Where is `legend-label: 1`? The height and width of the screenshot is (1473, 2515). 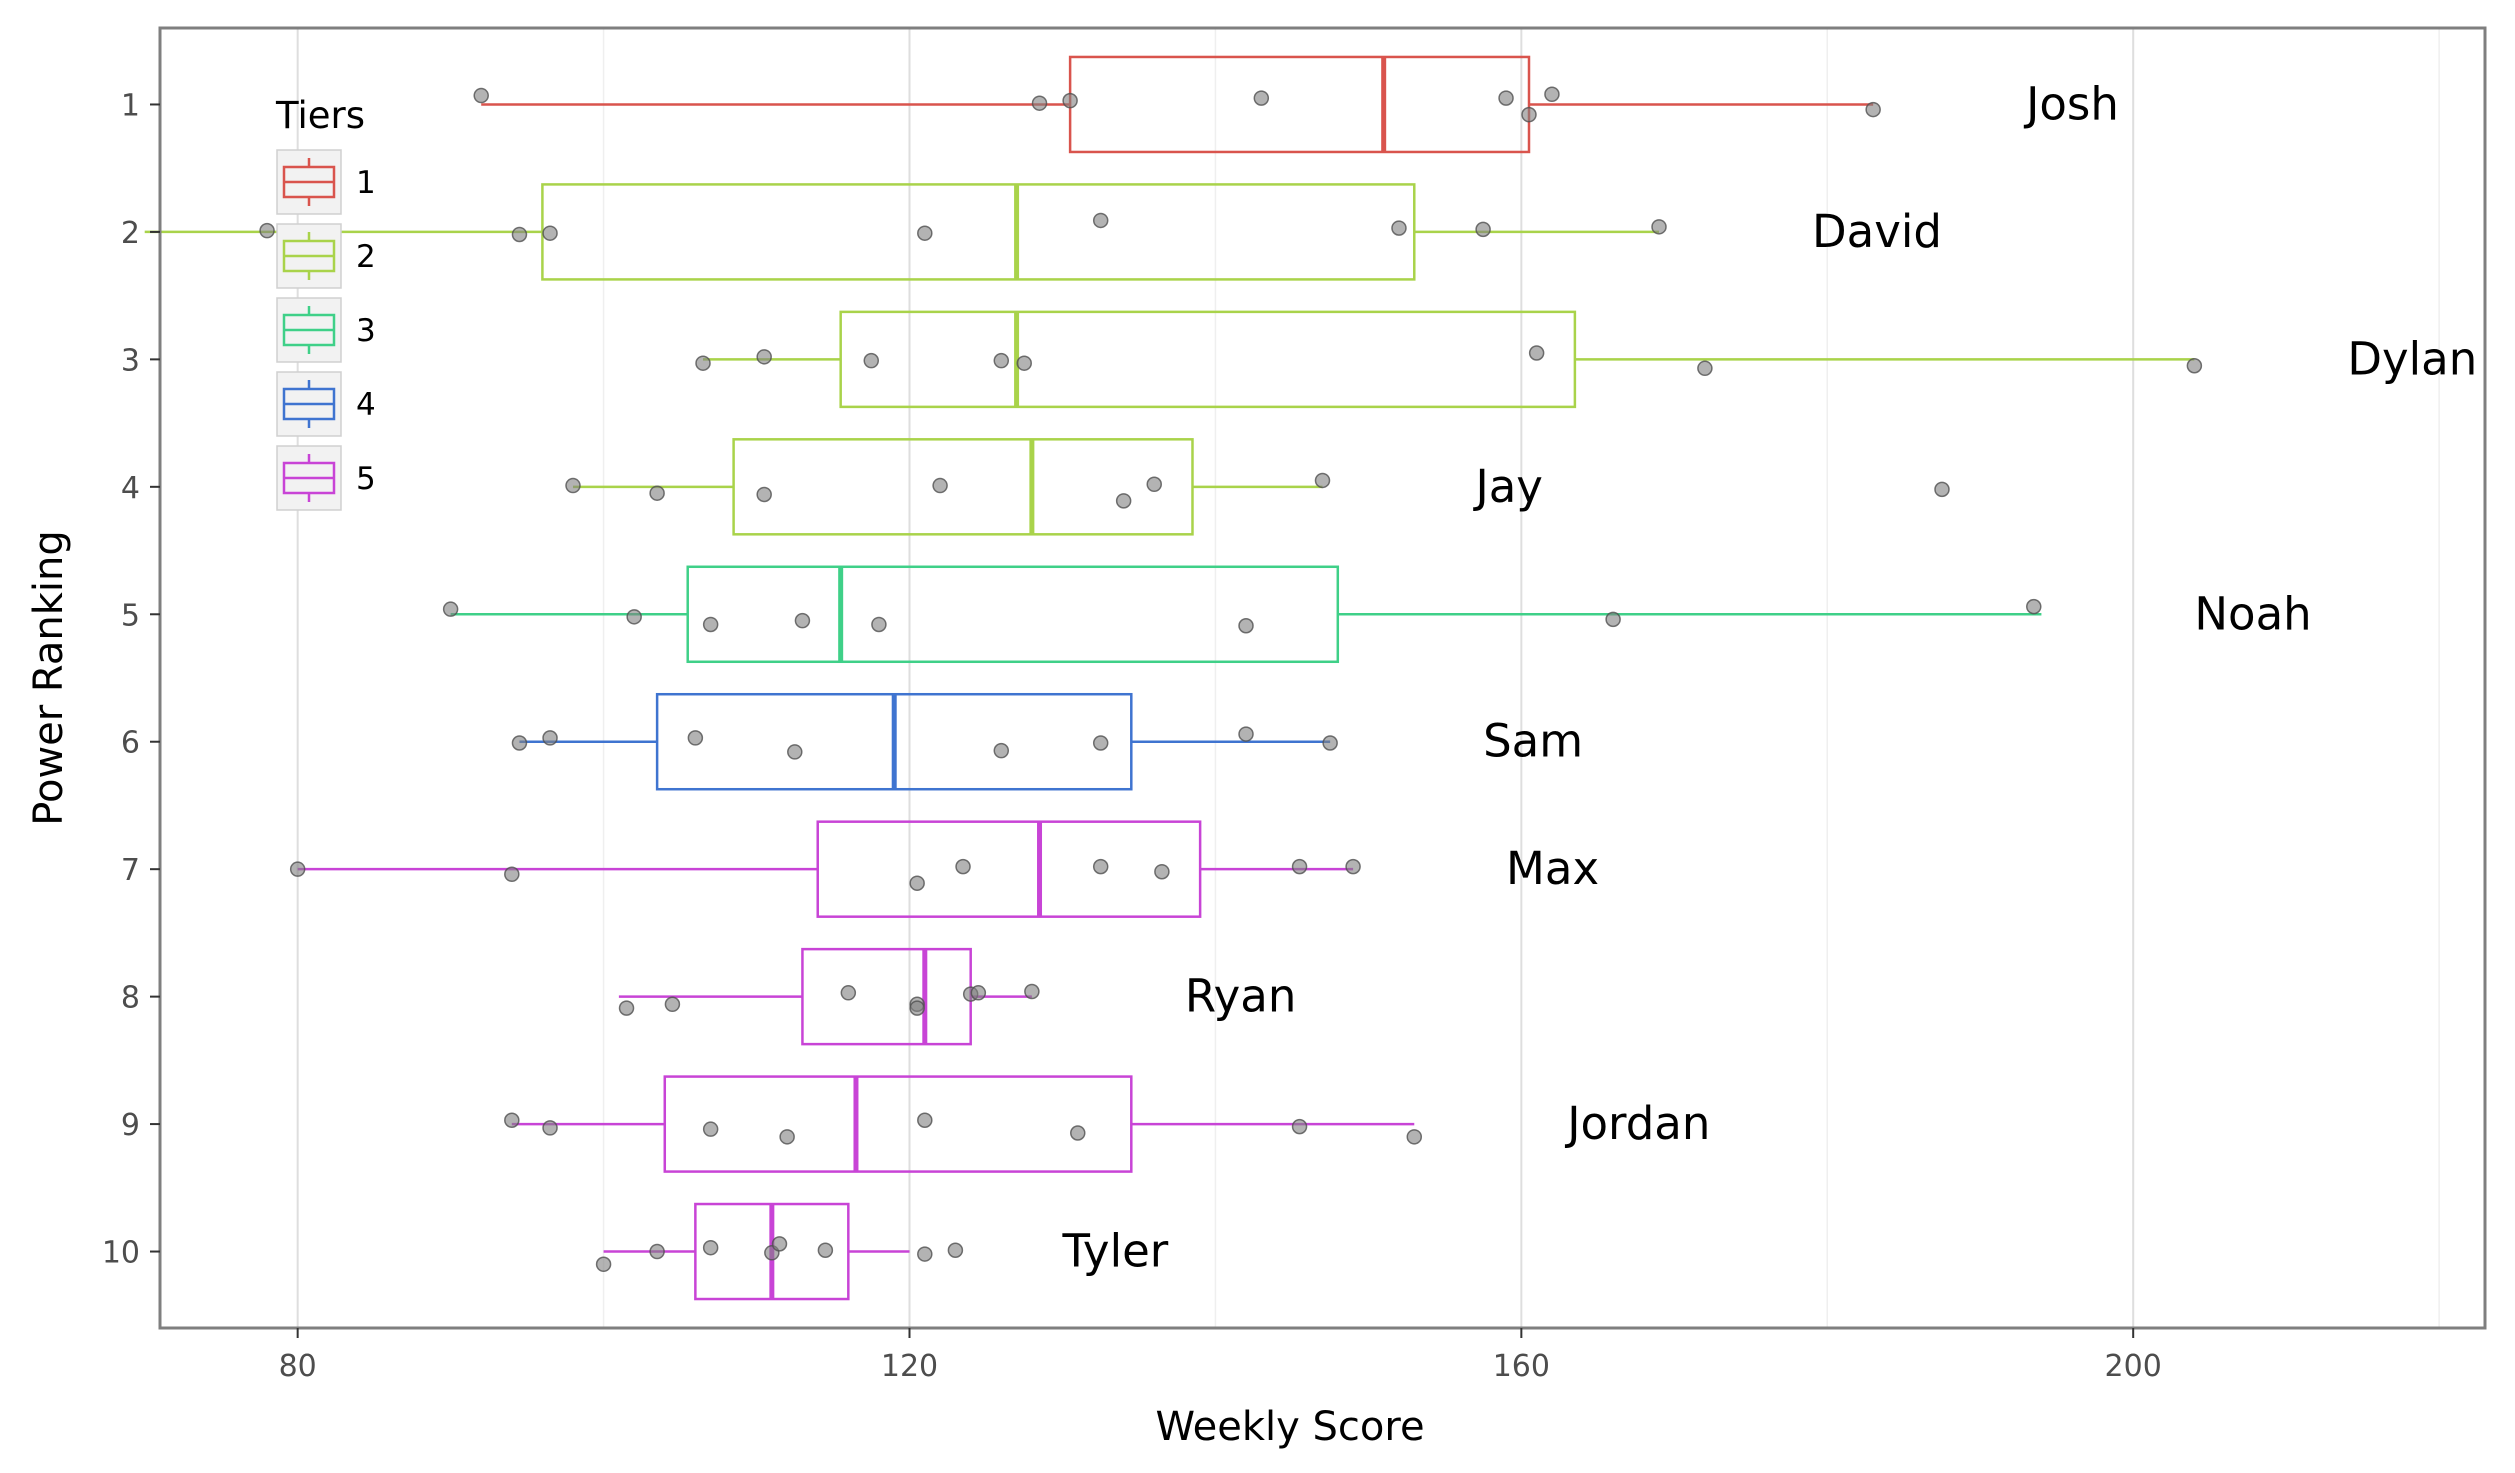 legend-label: 1 is located at coordinates (366, 183).